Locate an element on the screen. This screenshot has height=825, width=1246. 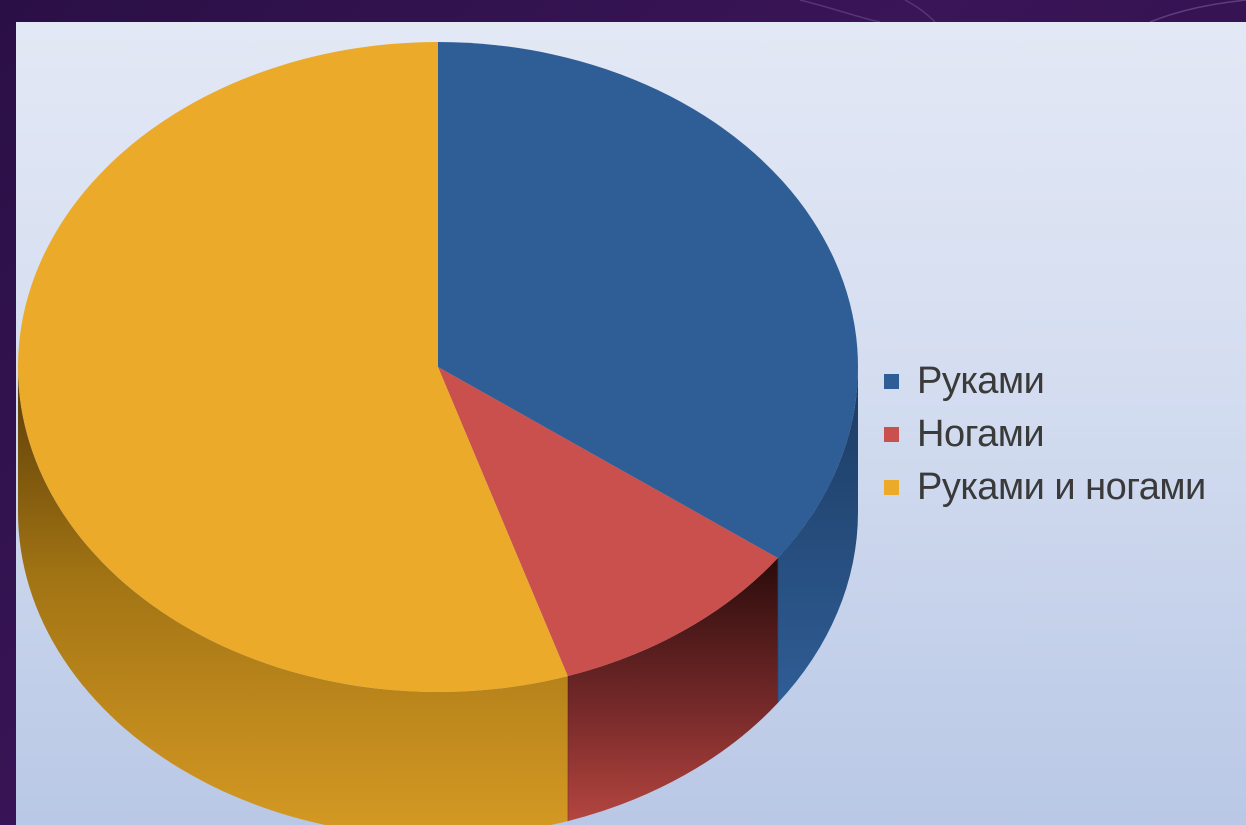
legend-item: Руками is located at coordinates (1045, 381).